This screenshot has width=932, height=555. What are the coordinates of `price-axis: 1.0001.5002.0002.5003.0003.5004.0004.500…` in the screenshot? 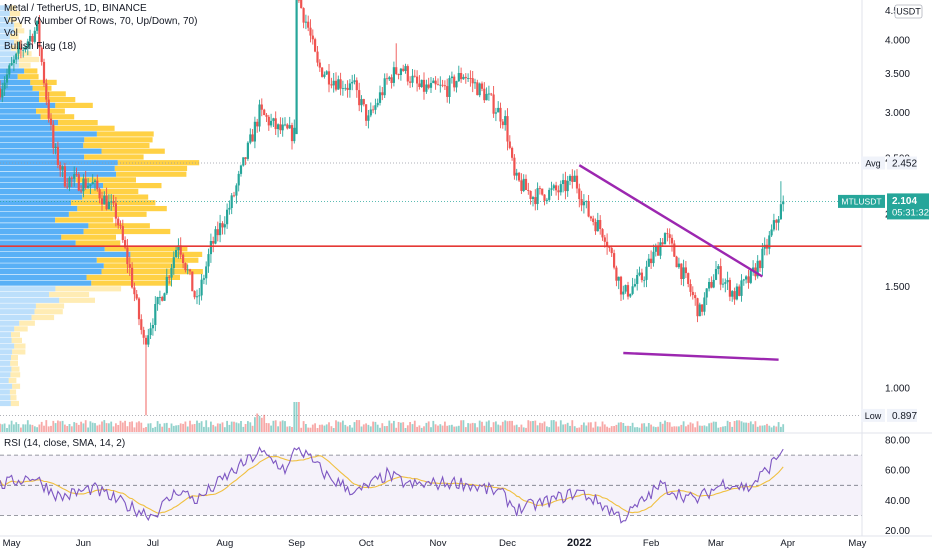 It's located at (883, 268).